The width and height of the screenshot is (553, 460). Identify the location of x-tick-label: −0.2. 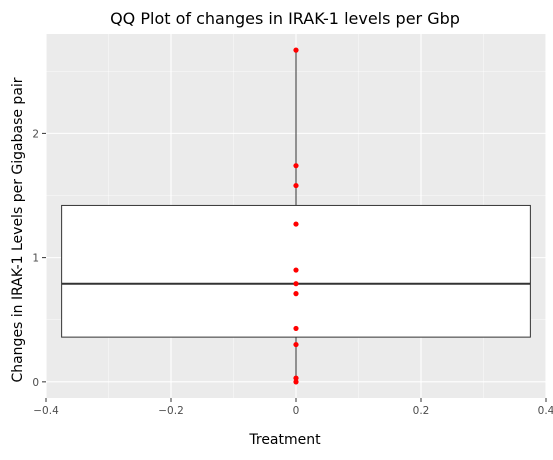
(171, 411).